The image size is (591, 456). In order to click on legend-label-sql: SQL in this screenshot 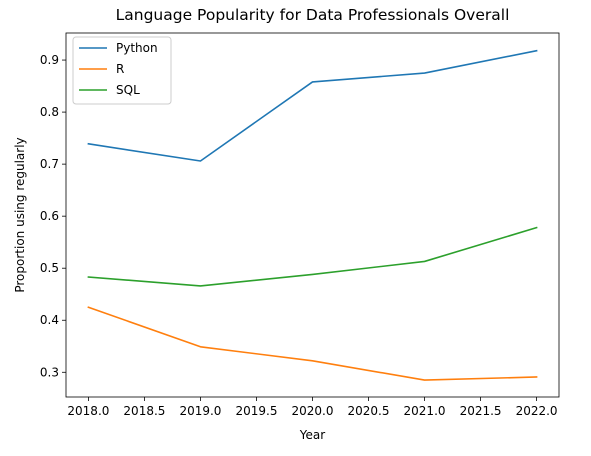, I will do `click(128, 90)`.